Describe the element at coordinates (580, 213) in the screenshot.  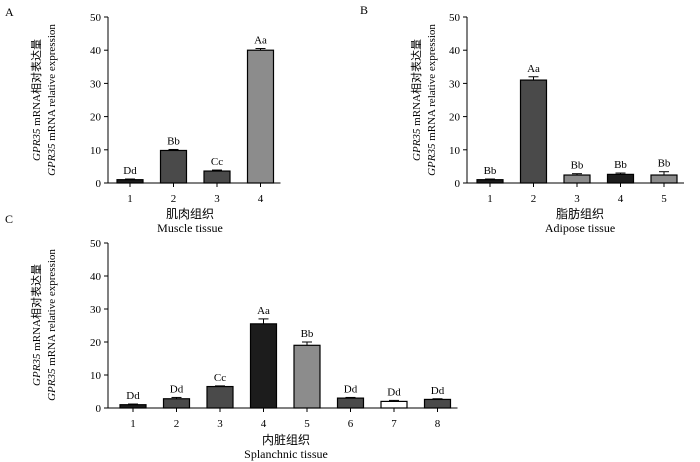
I see `x-axis-title-cn: 脂肪组织` at that location.